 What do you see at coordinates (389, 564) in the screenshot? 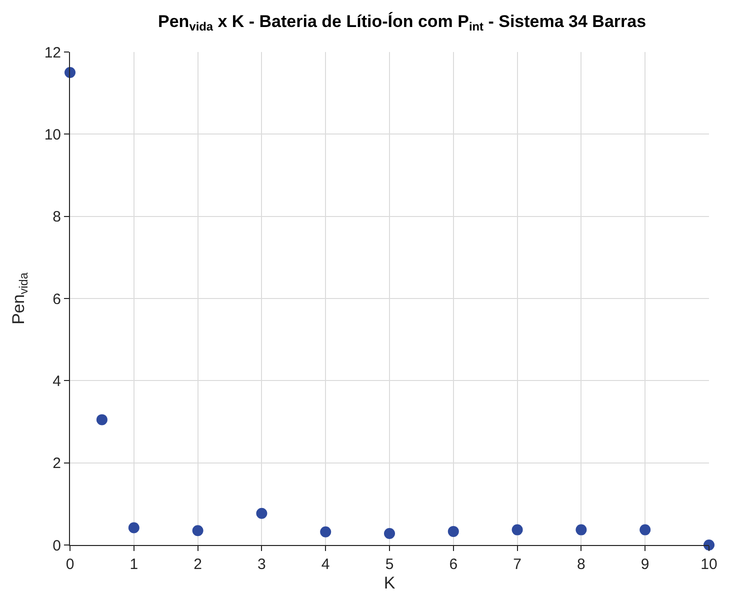
I see `x-tick-label: 5` at bounding box center [389, 564].